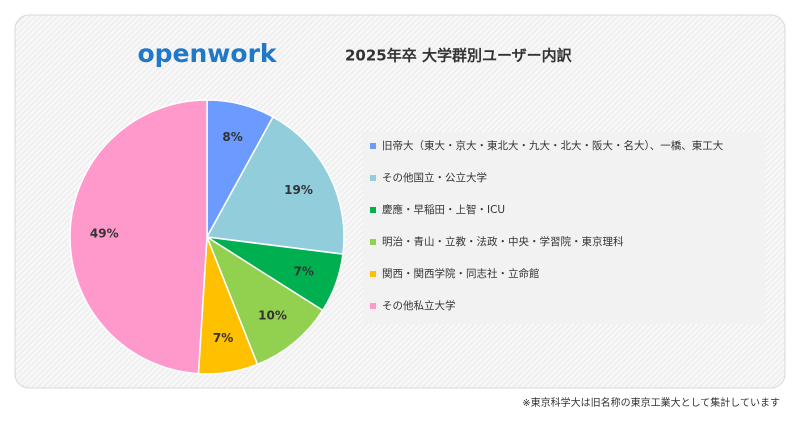 The height and width of the screenshot is (433, 800). I want to click on data-label: 10%, so click(272, 316).